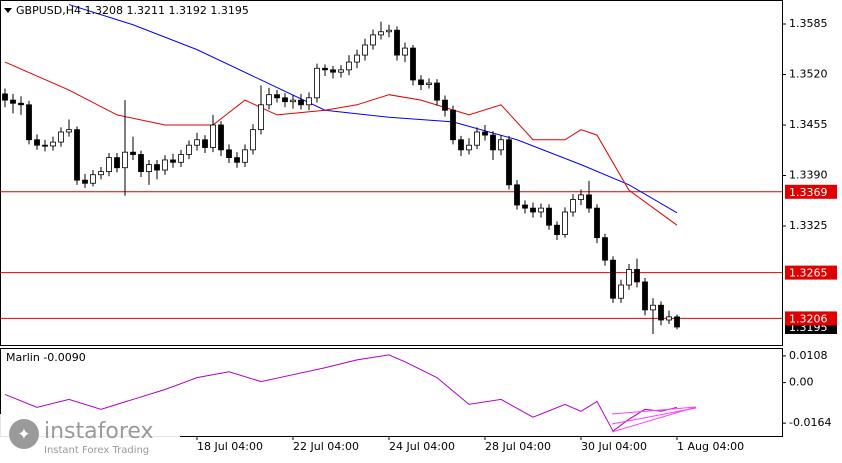 The image size is (842, 463). Describe the element at coordinates (808, 273) in the screenshot. I see `level-label: 1.3265` at that location.